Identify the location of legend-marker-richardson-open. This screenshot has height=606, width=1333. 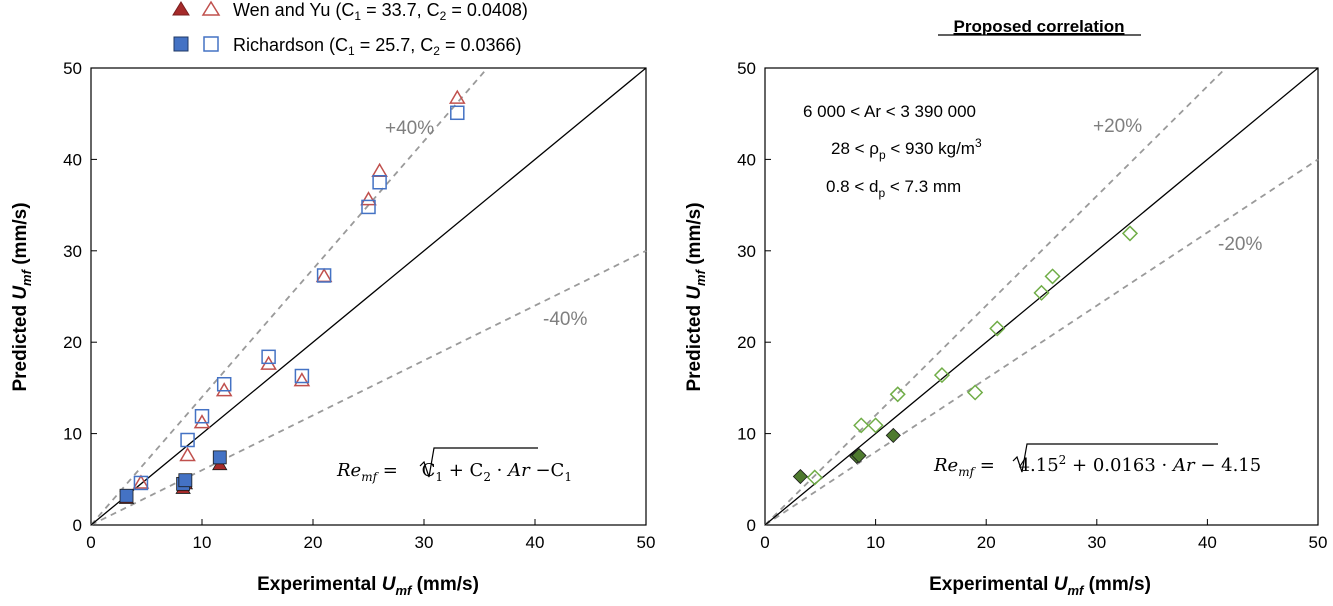
(211, 44).